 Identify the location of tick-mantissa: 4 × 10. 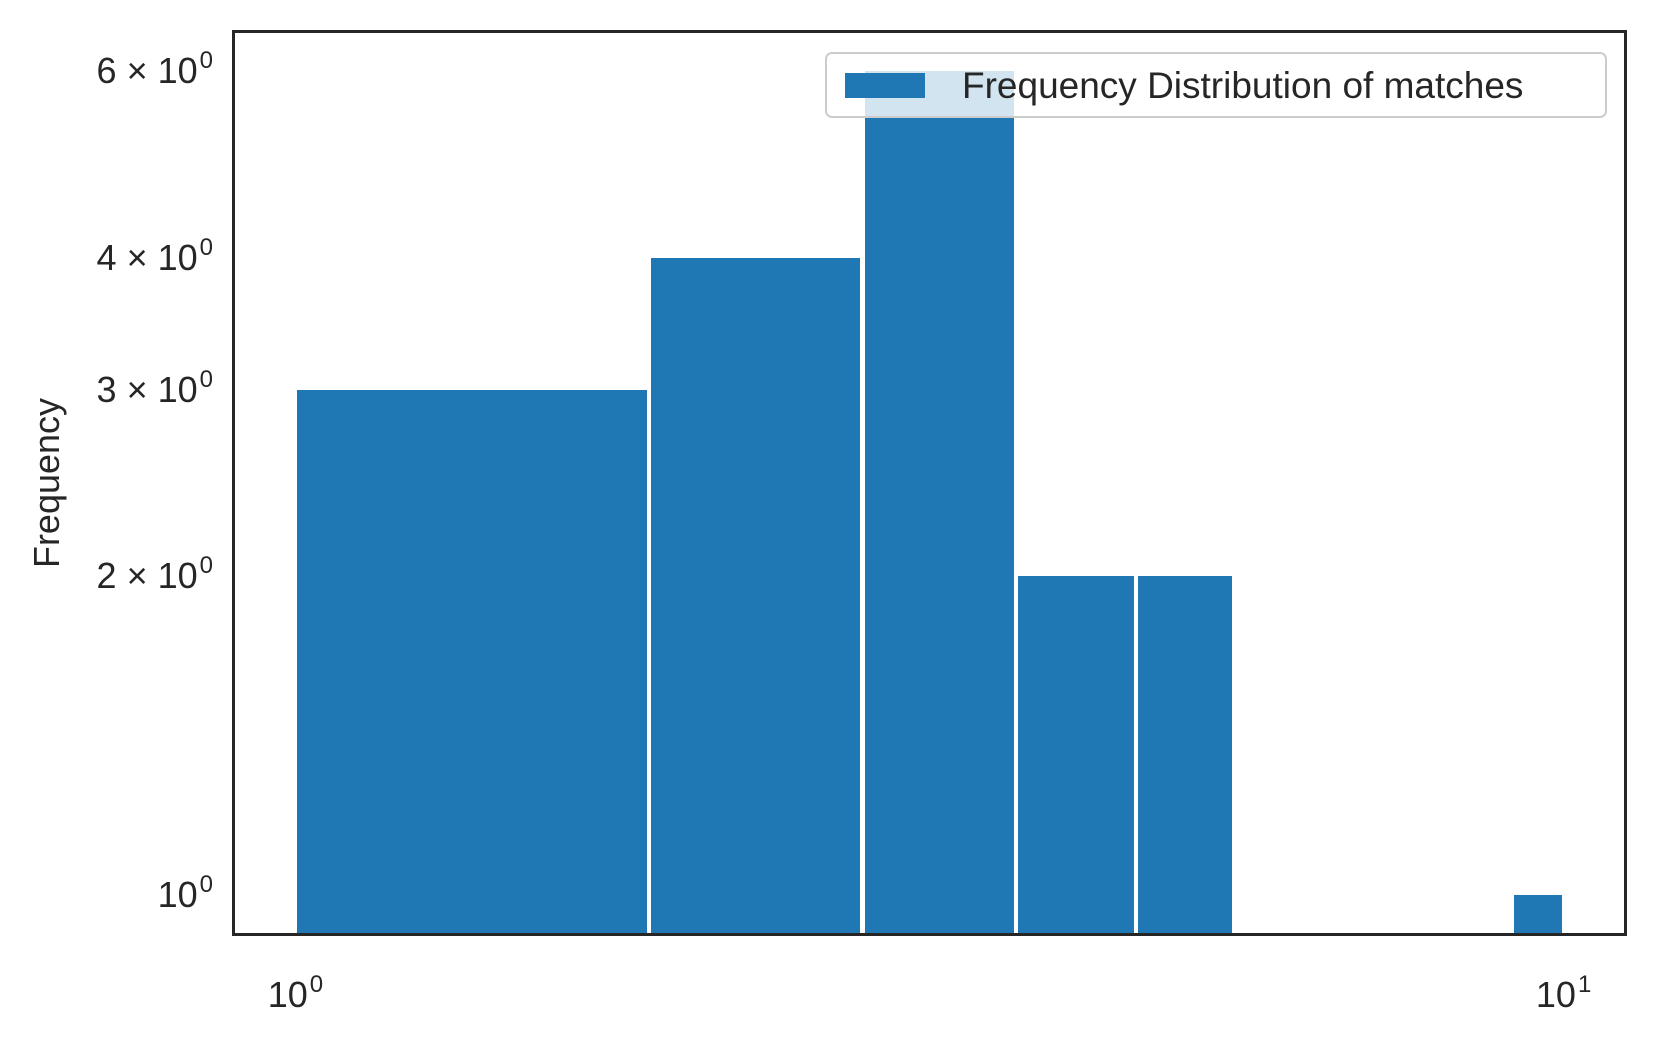
(147, 257).